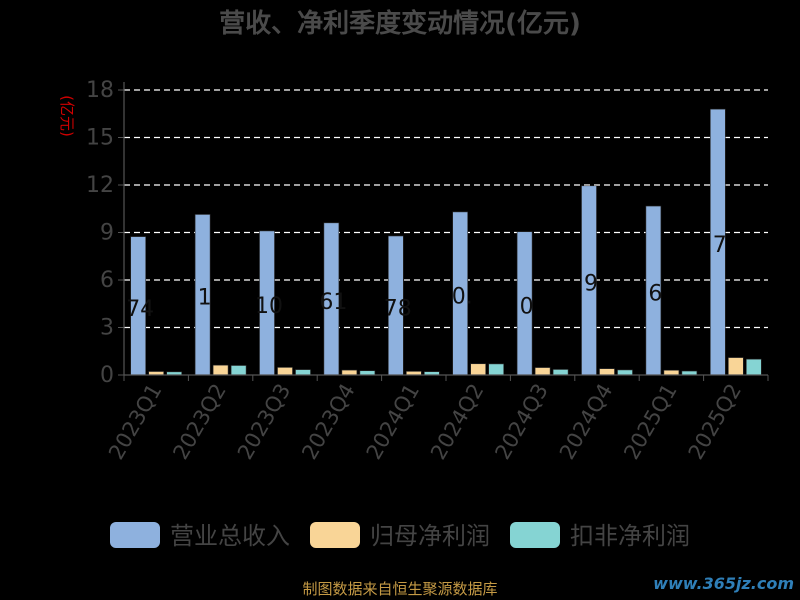 The height and width of the screenshot is (600, 800). Describe the element at coordinates (720, 245) in the screenshot. I see `data-label: 7` at that location.